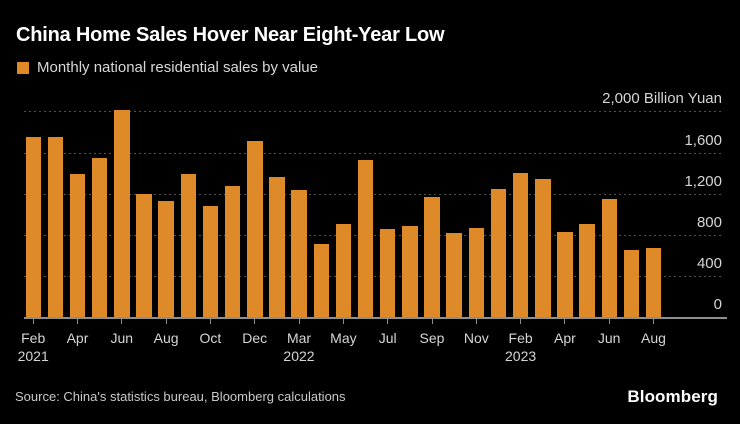 This screenshot has height=424, width=740. I want to click on x-axis-line, so click(375, 317).